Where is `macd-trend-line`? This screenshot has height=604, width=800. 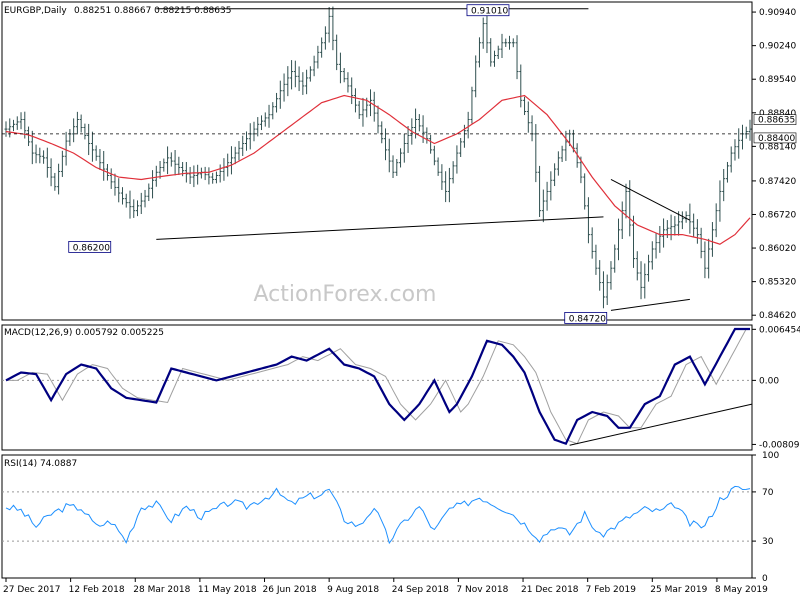 macd-trend-line is located at coordinates (661, 424).